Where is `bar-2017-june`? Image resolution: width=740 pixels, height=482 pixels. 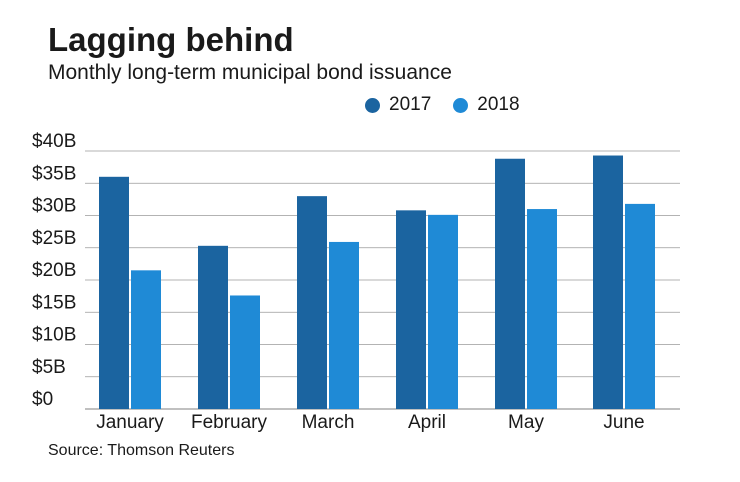
bar-2017-june is located at coordinates (608, 282).